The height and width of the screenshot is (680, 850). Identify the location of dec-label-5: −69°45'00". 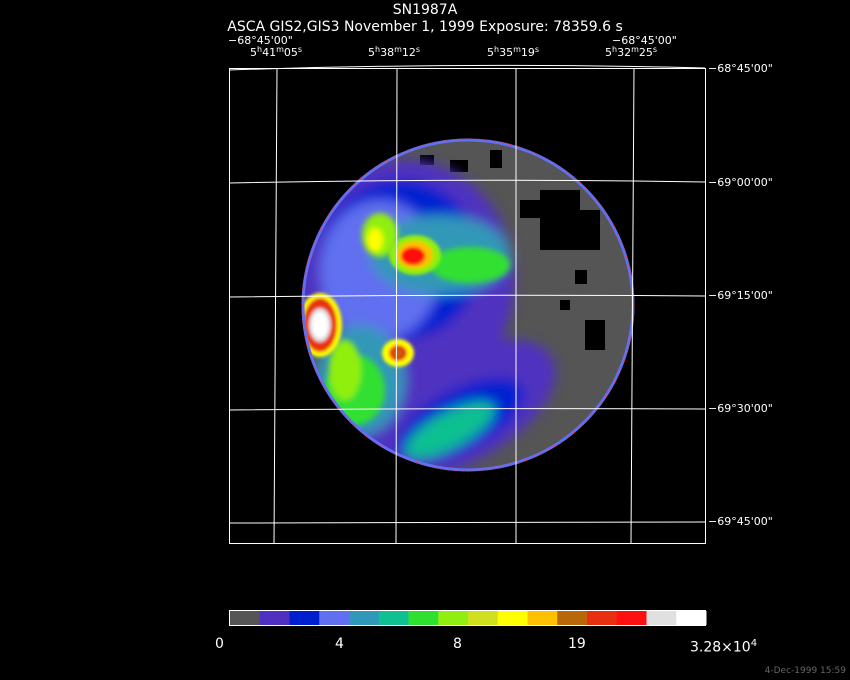
(740, 521).